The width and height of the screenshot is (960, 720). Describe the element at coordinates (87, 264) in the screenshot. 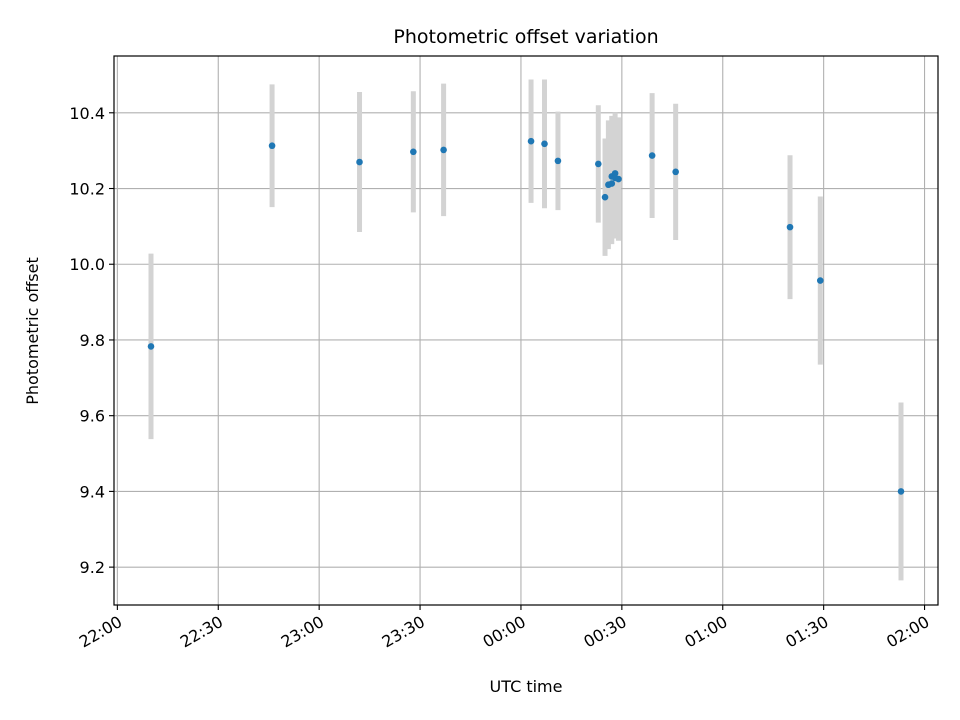

I see `y-tick-label: 10.0` at that location.